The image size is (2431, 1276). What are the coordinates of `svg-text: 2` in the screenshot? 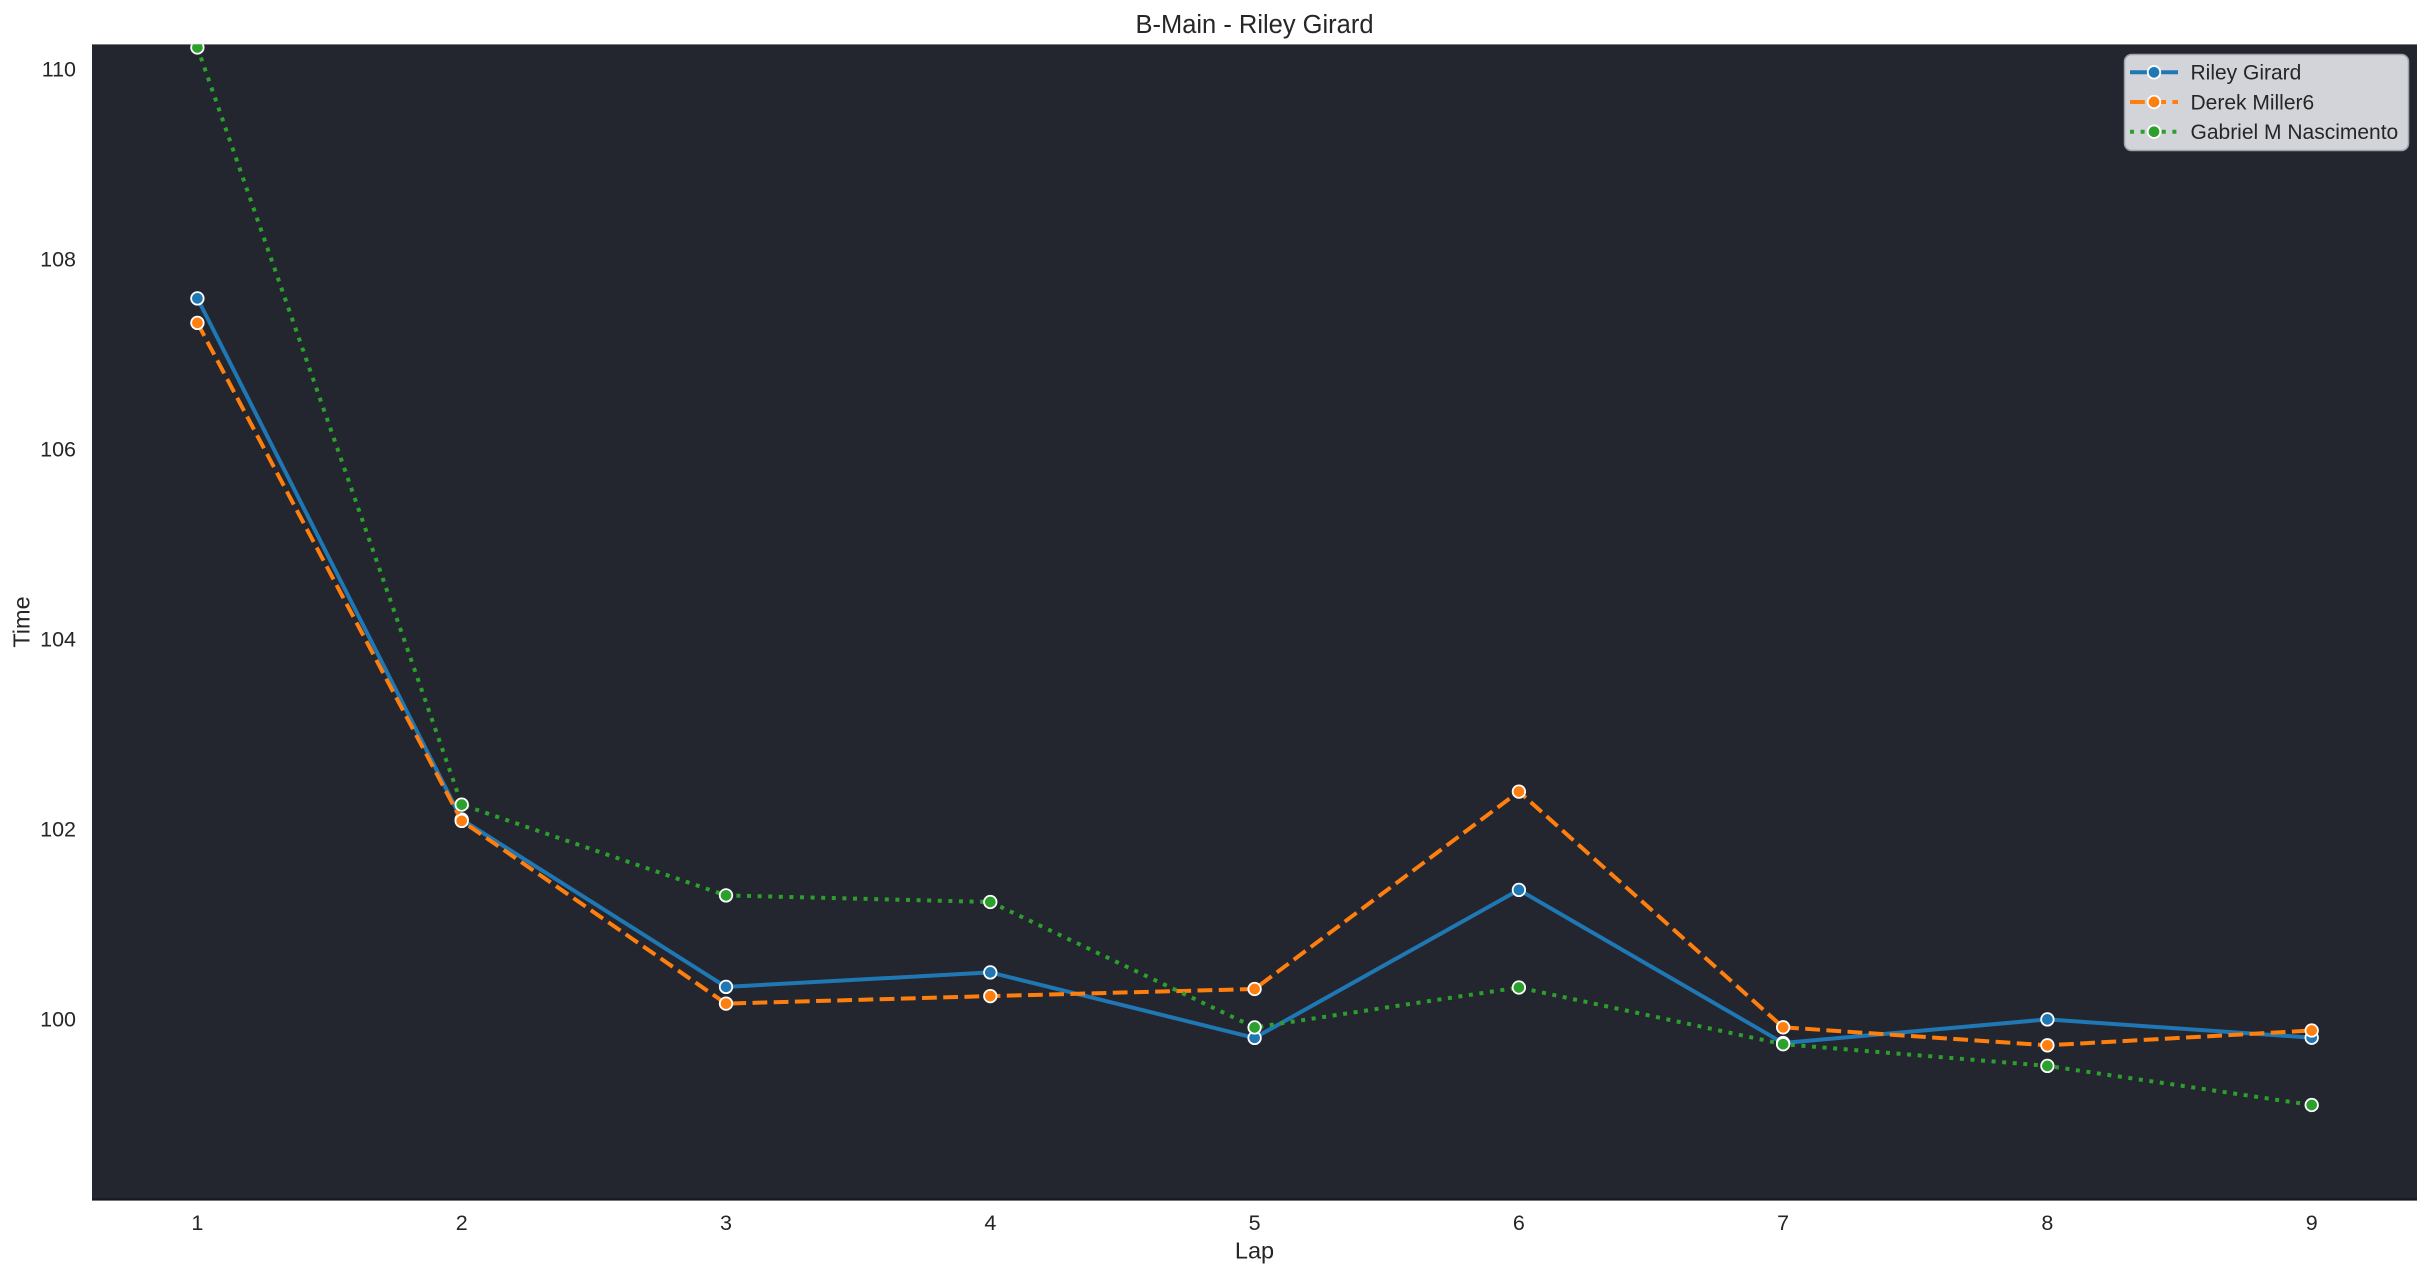 It's located at (462, 1223).